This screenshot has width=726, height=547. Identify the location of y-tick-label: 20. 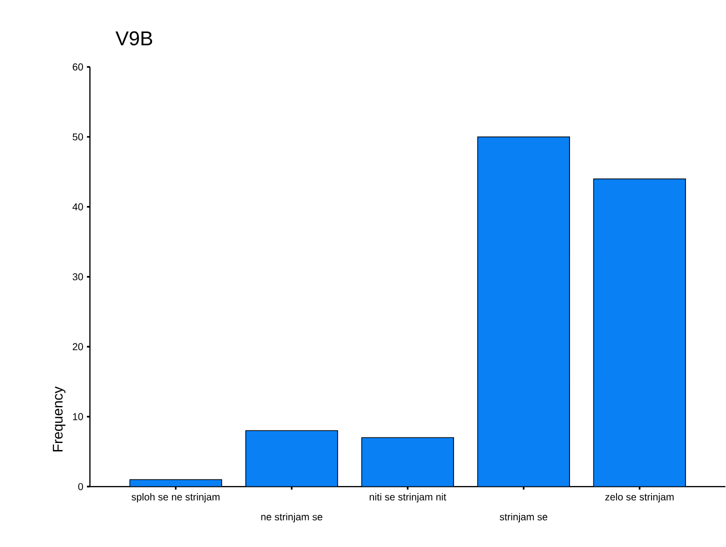
(78, 346).